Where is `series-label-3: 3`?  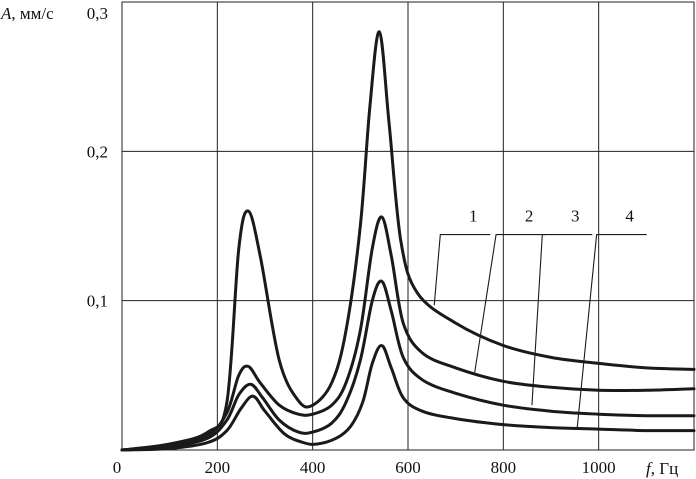 series-label-3: 3 is located at coordinates (575, 216).